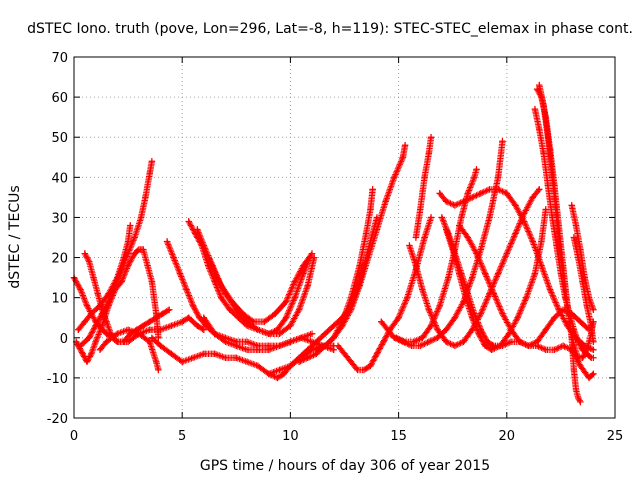 The width and height of the screenshot is (640, 480). I want to click on x-tick-label: 5, so click(182, 436).